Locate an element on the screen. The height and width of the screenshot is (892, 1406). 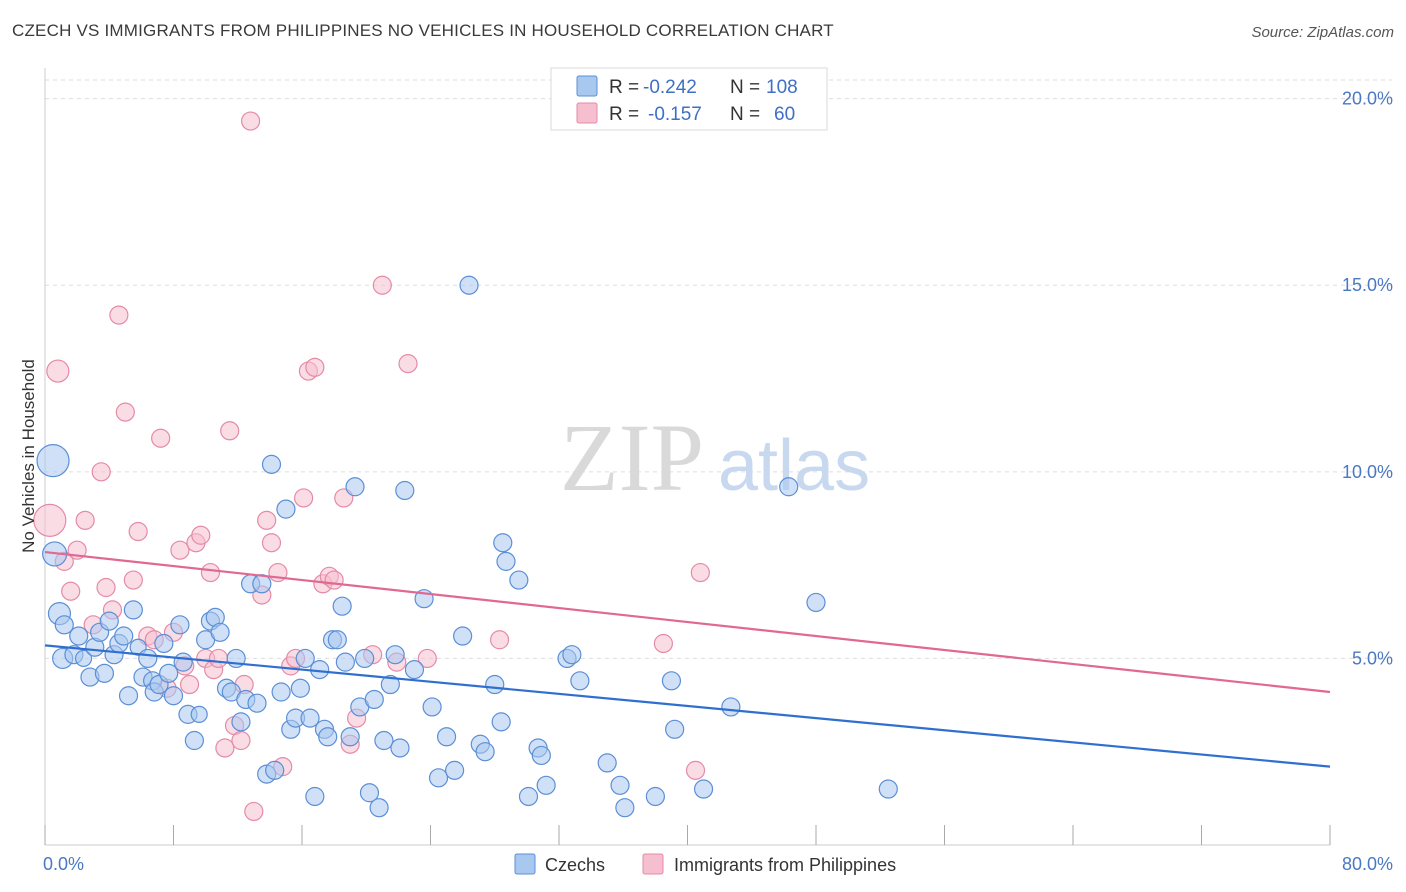
bottom-legend-philippines: Immigrants from Philippines is located at coordinates (785, 865).